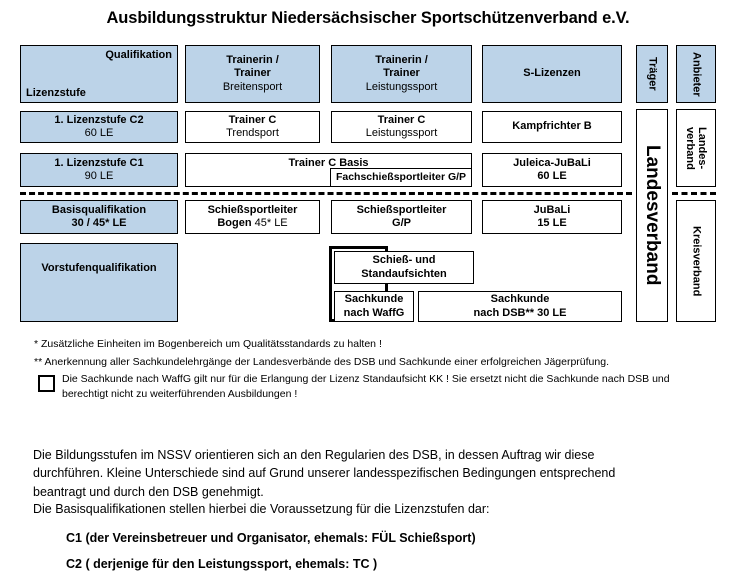 The width and height of the screenshot is (736, 579). Describe the element at coordinates (99, 74) in the screenshot. I see `header-corner-cell: Qualifikation Lizenzstufe` at that location.